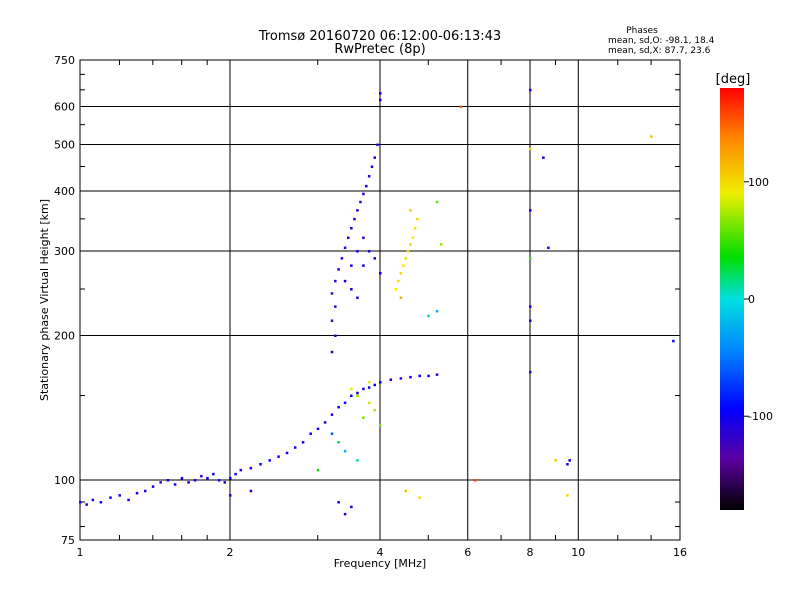 This screenshot has height=600, width=800. Describe the element at coordinates (380, 563) in the screenshot. I see `x-axis-label: Frequency [MHz]` at that location.